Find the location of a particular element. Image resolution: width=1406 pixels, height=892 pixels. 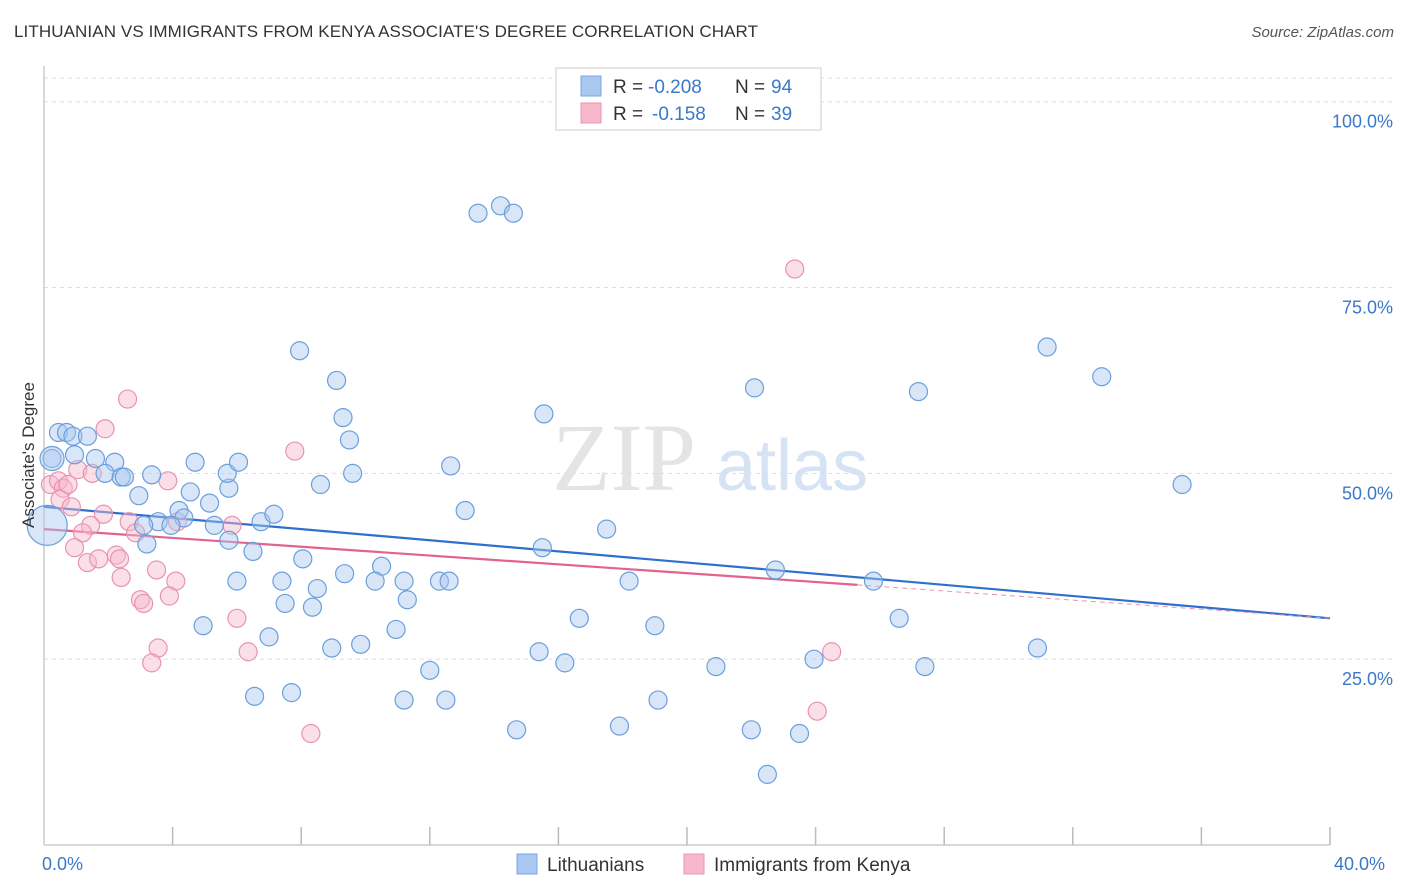

watermark-atlas: atlas is located at coordinates (792, 466).